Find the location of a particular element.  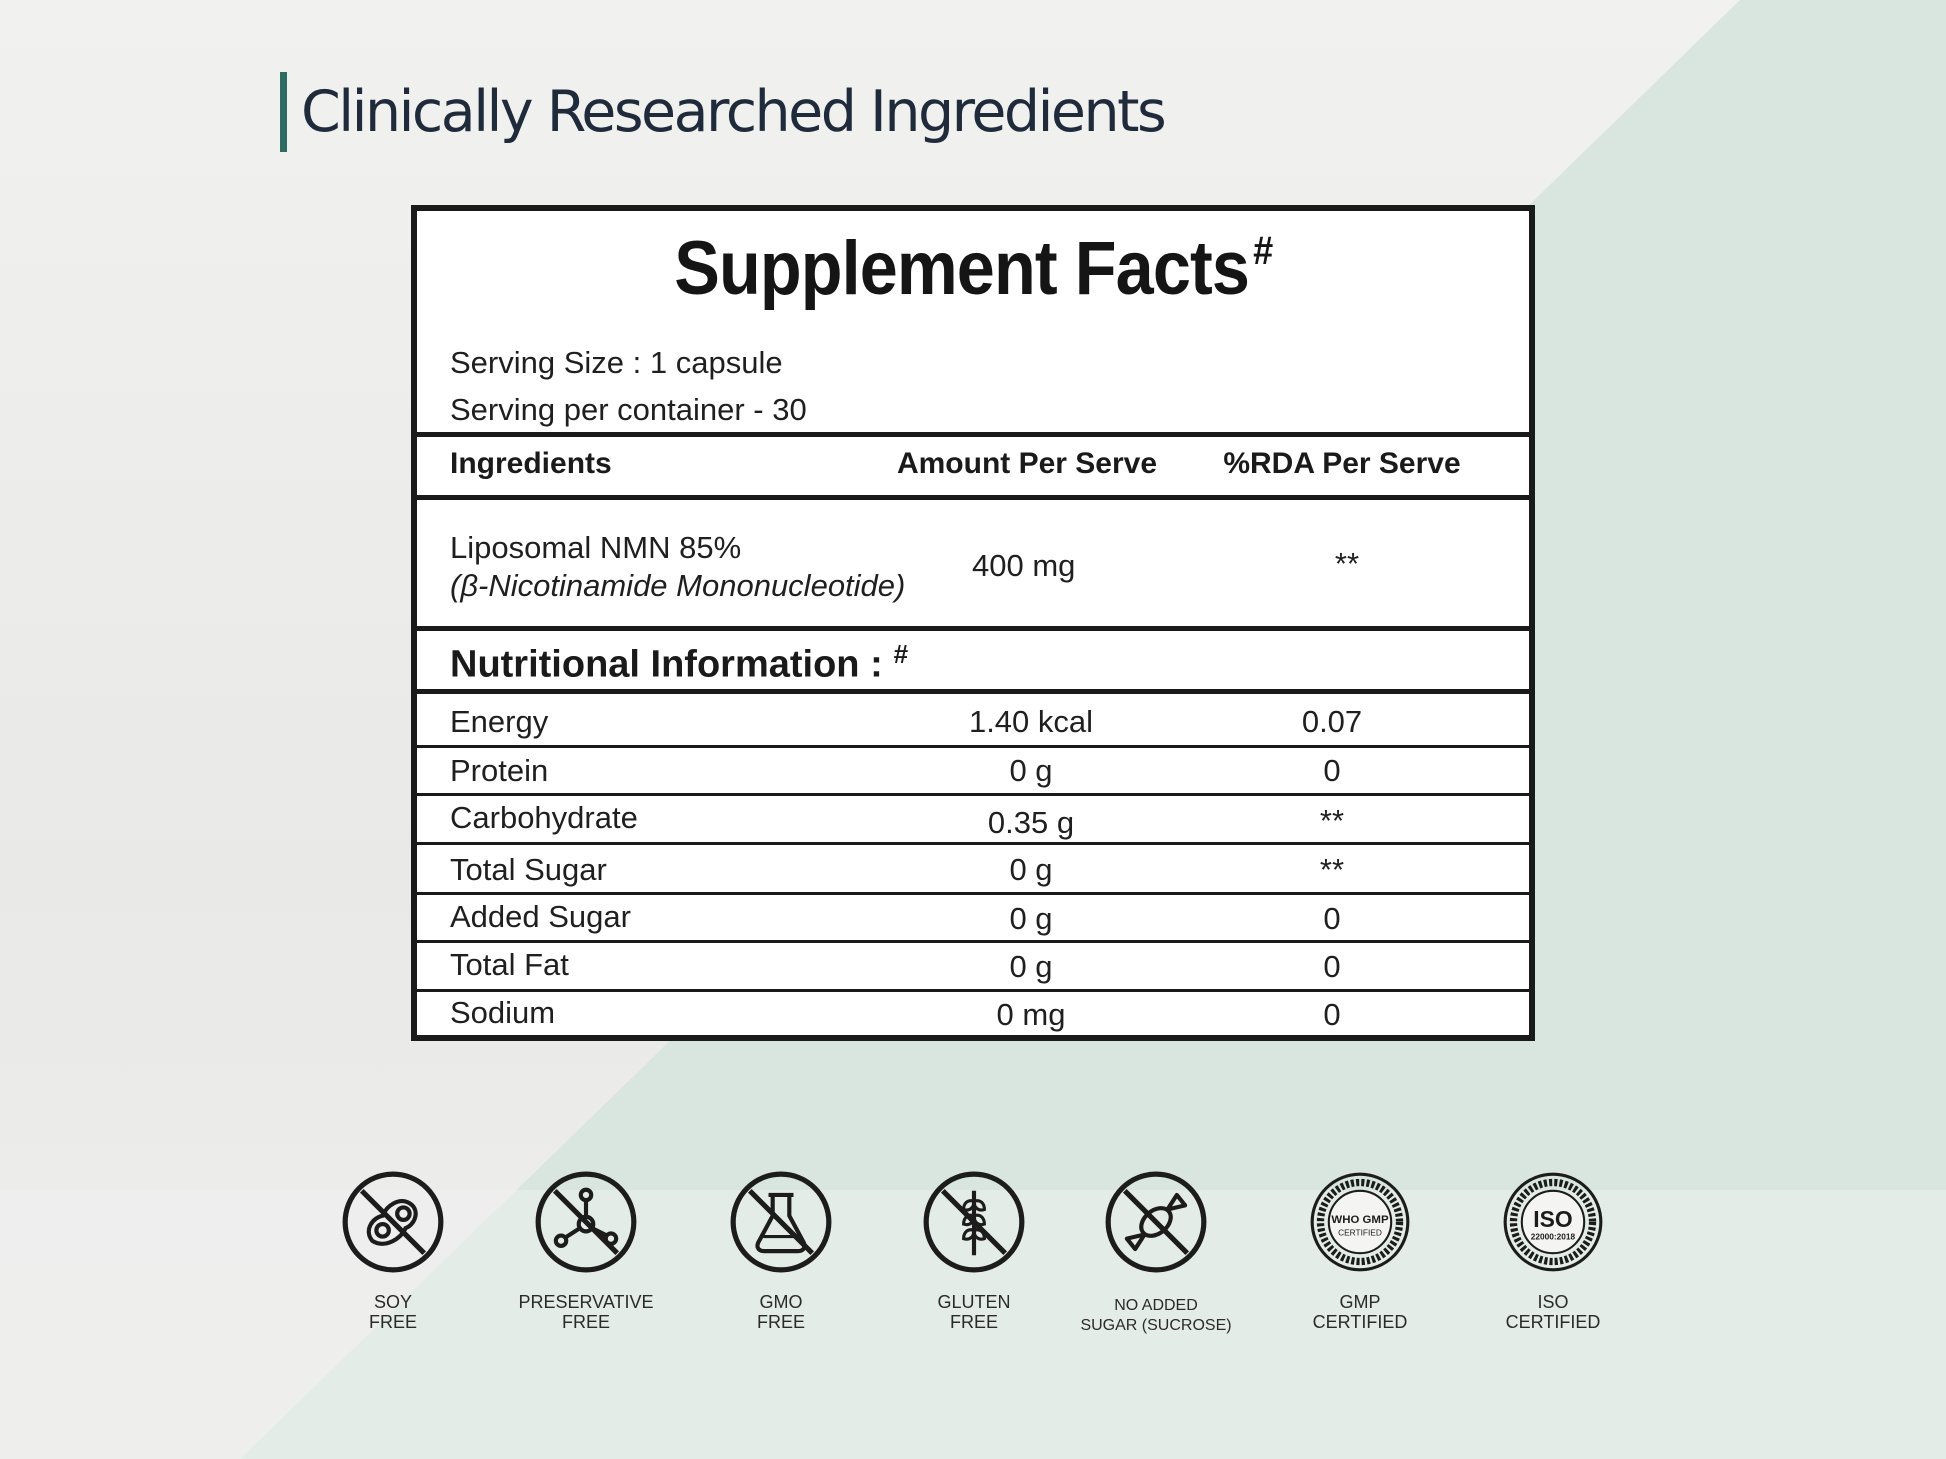

badge-gluten-free: GLUTEN FREE is located at coordinates (974, 1251).